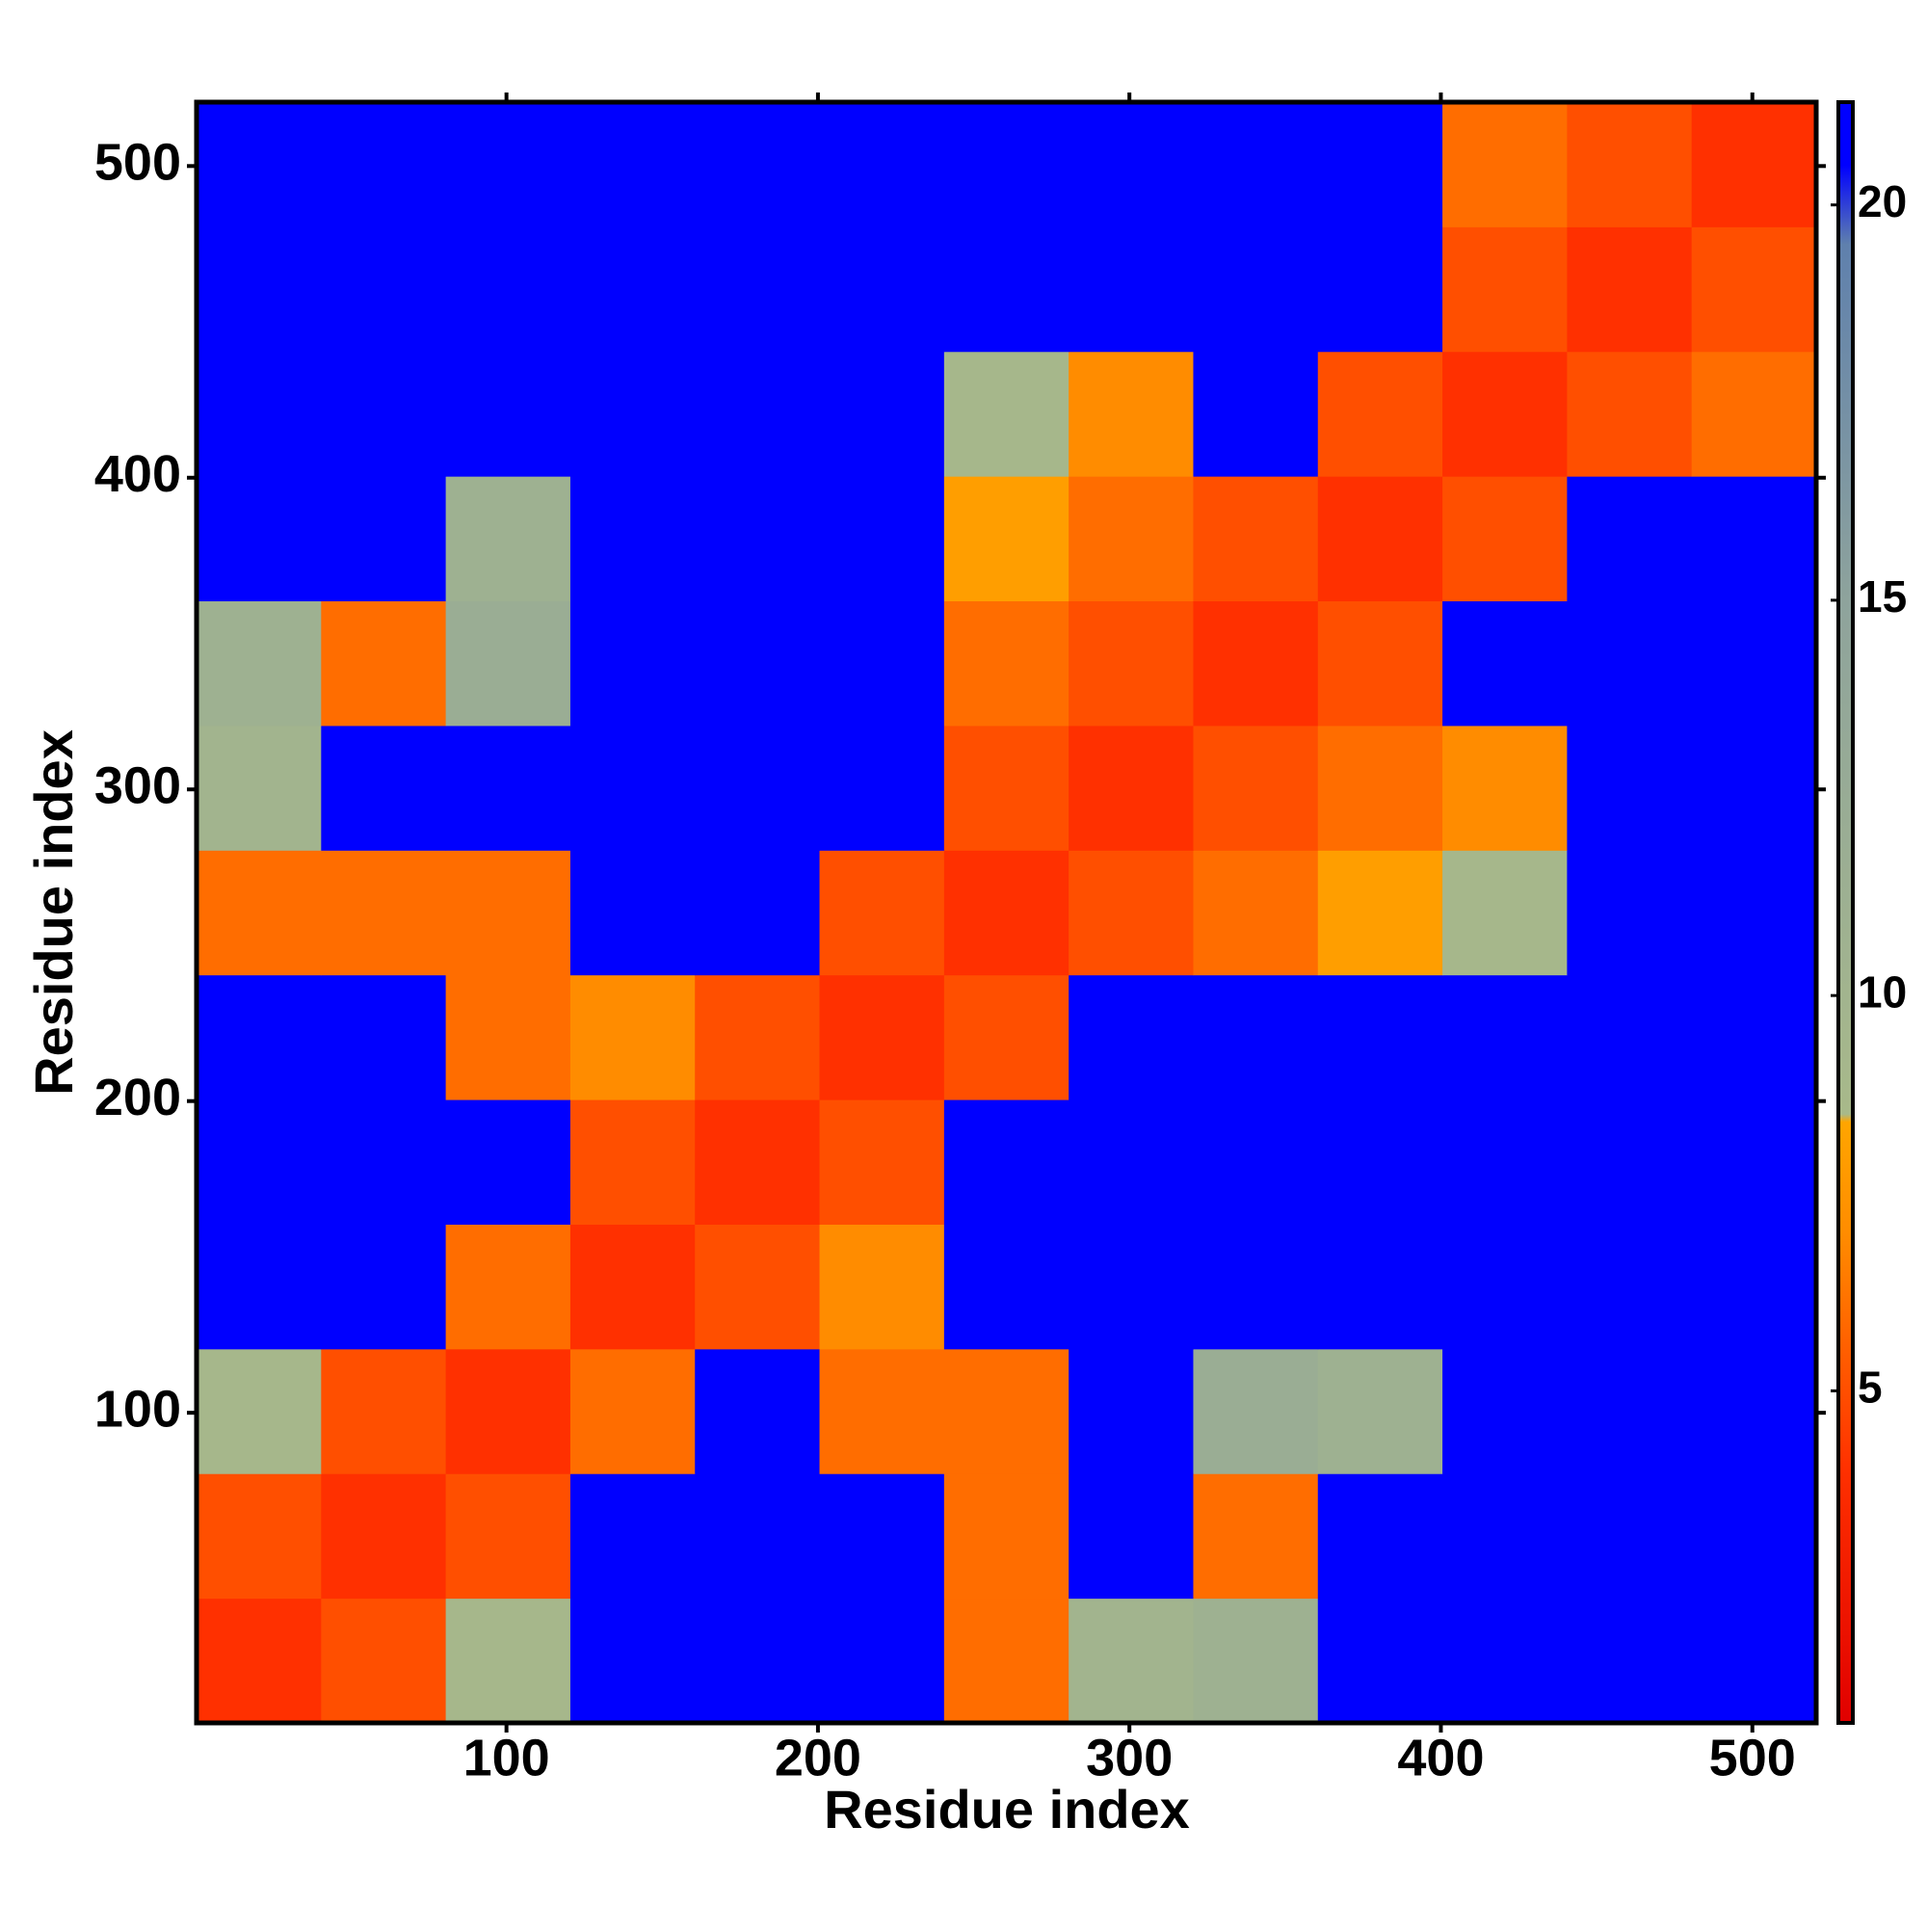  I want to click on x-tick-label: 400, so click(1440, 1757).